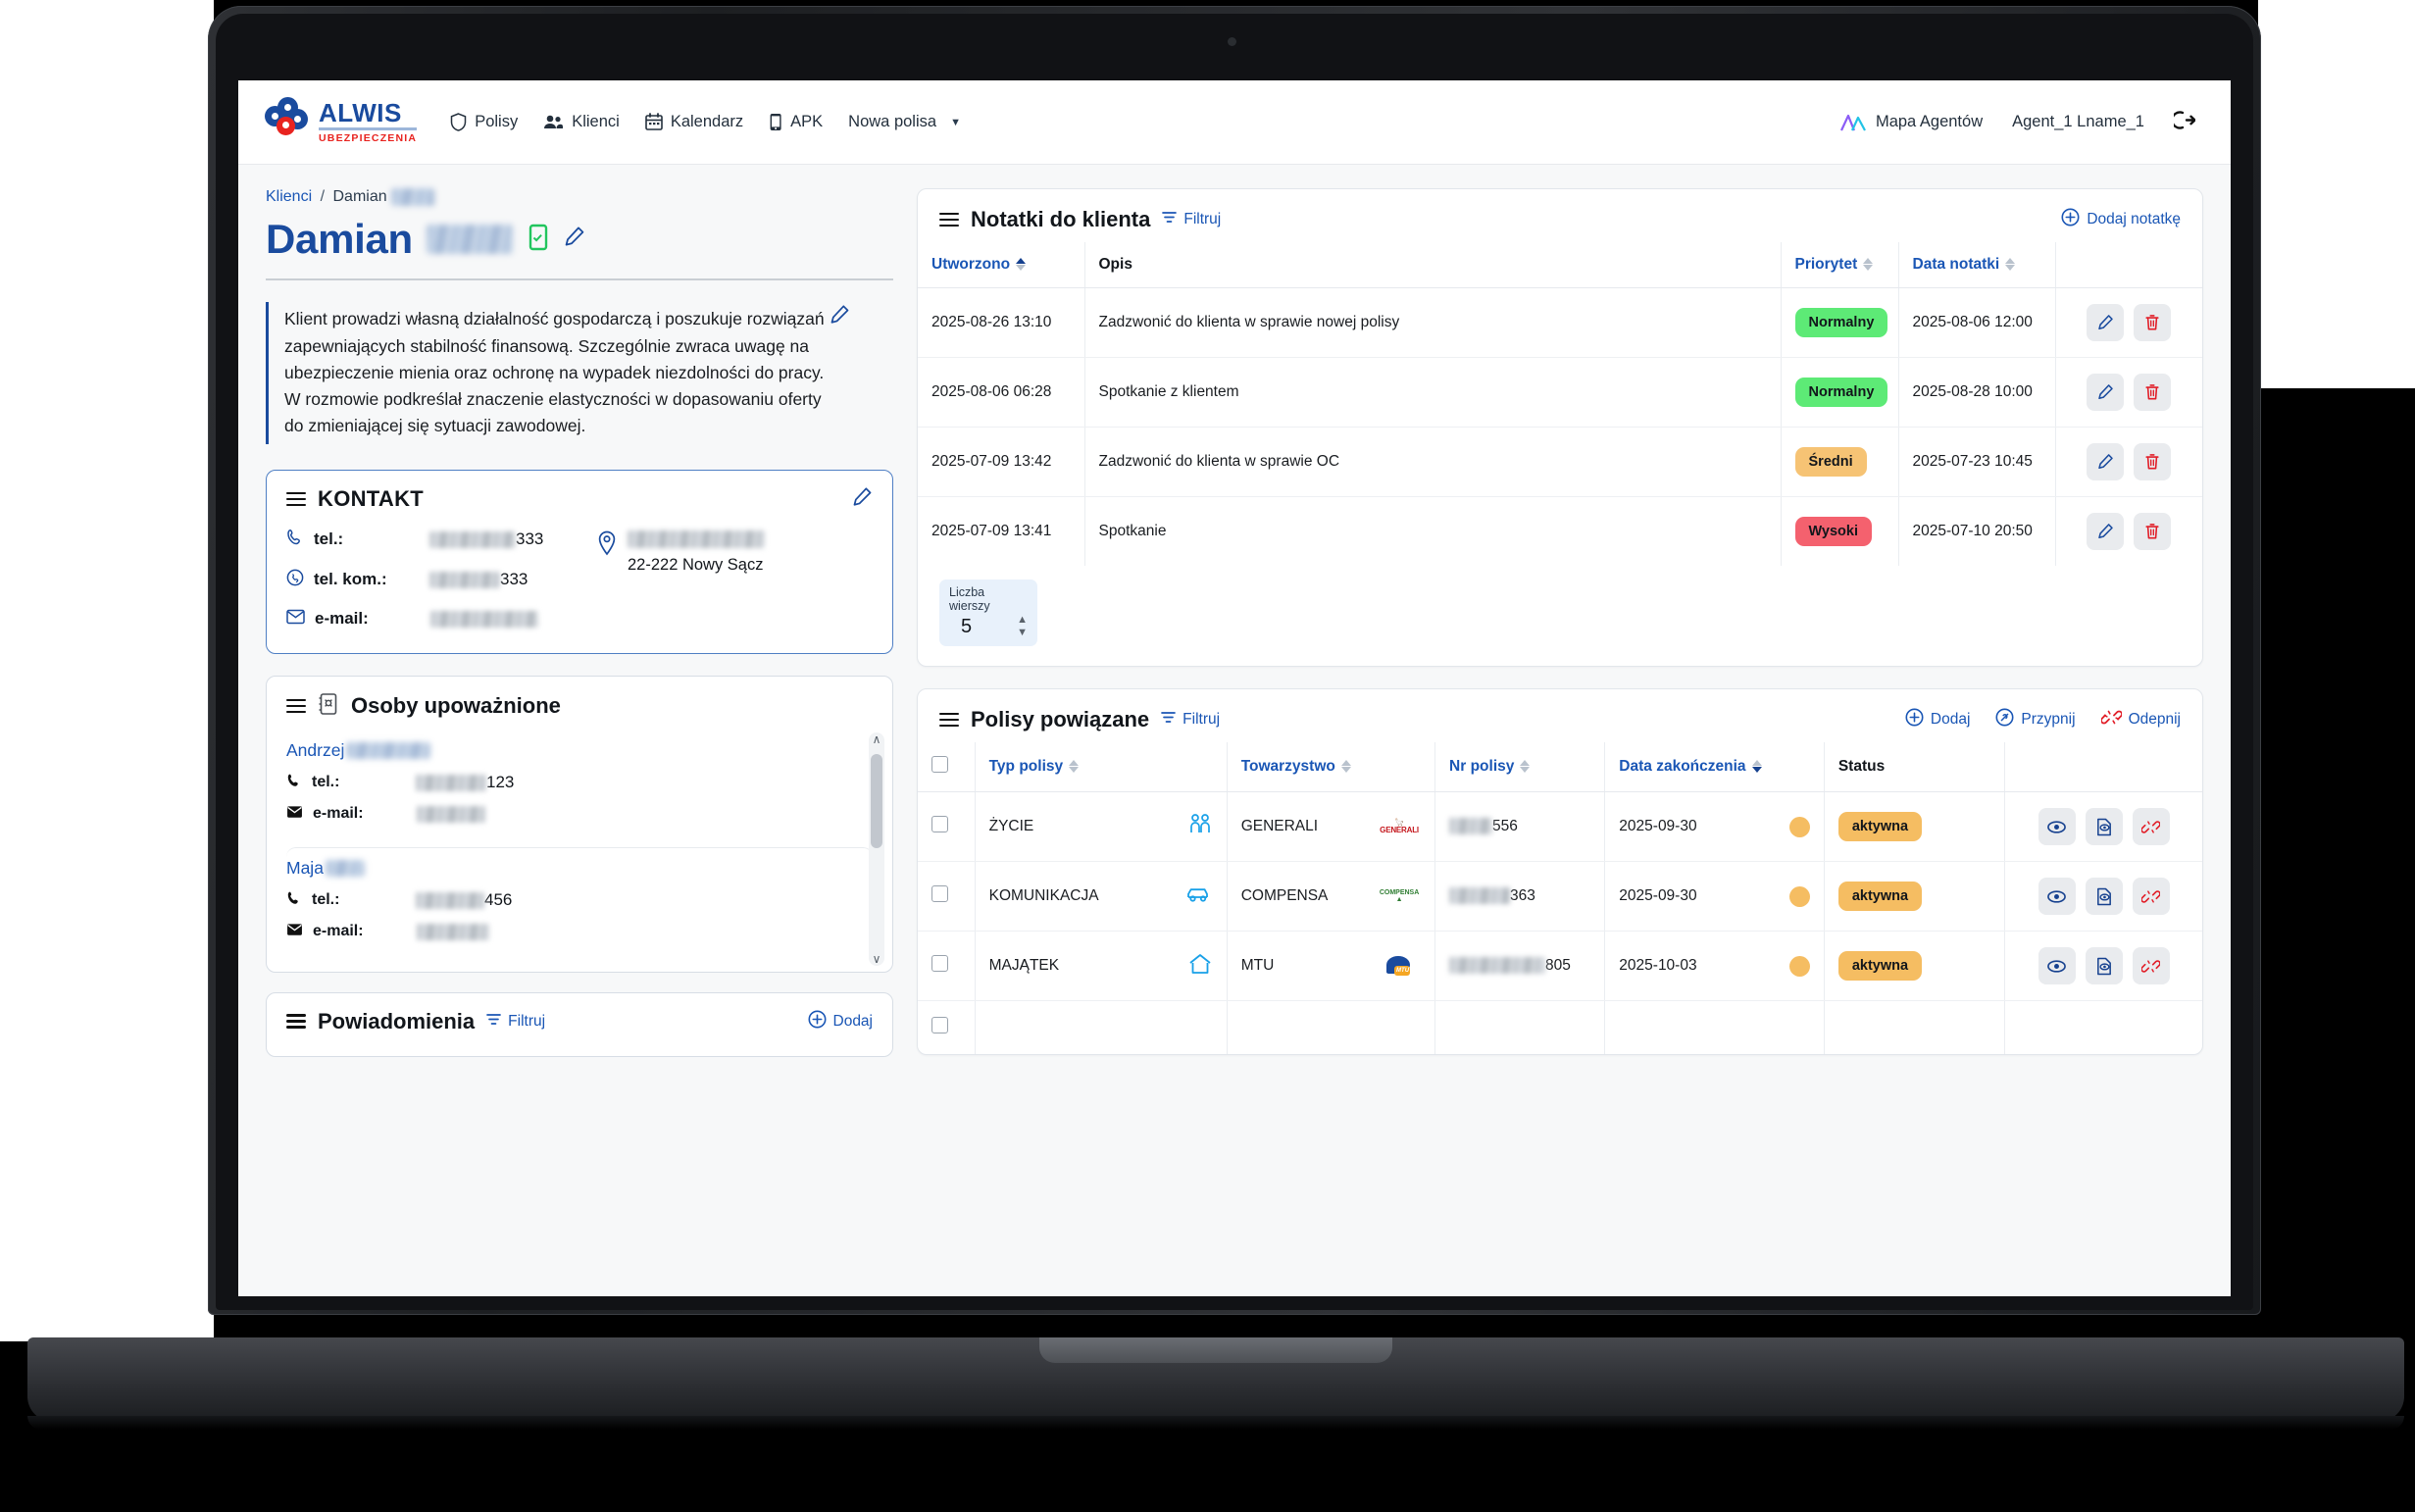 The width and height of the screenshot is (2415, 1512). What do you see at coordinates (1330, 767) in the screenshot?
I see `col-towarzystwo: Towarzystwo` at bounding box center [1330, 767].